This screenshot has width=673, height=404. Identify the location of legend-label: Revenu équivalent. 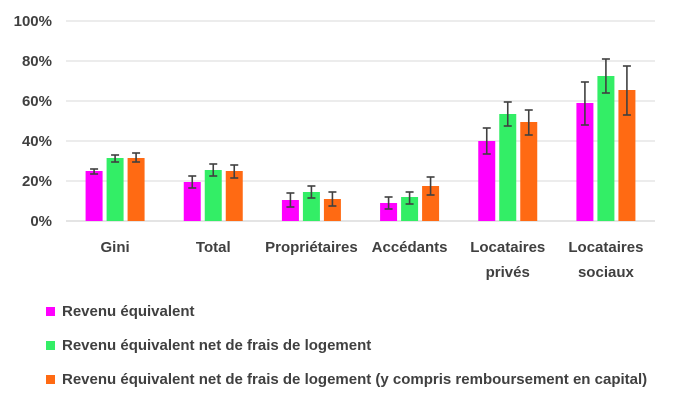
(128, 311).